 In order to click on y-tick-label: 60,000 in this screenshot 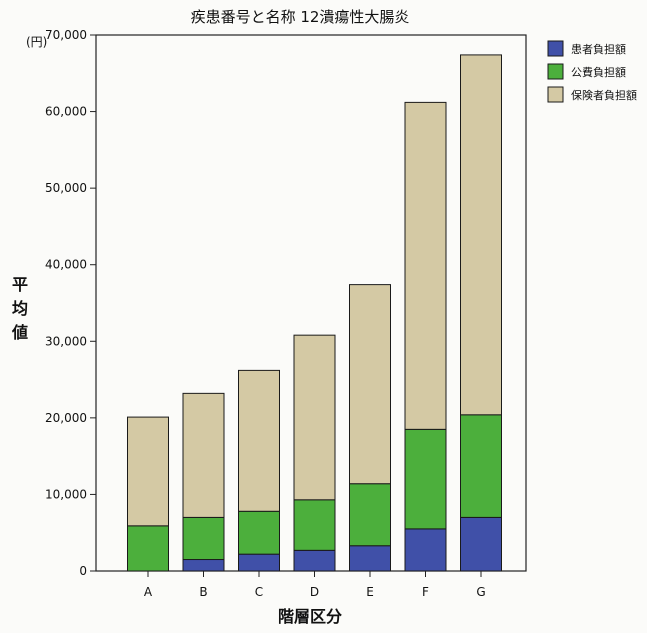, I will do `click(66, 112)`.